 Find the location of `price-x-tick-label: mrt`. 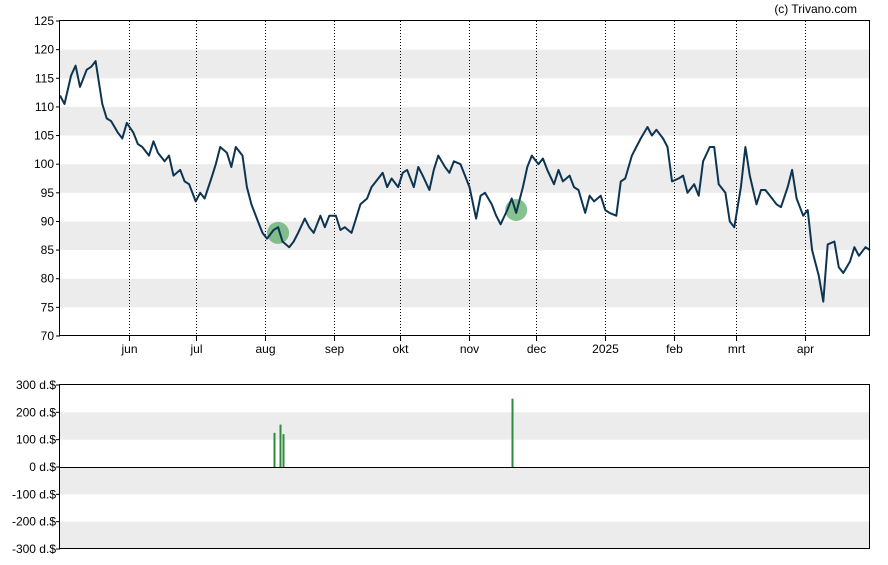

price-x-tick-label: mrt is located at coordinates (737, 349).